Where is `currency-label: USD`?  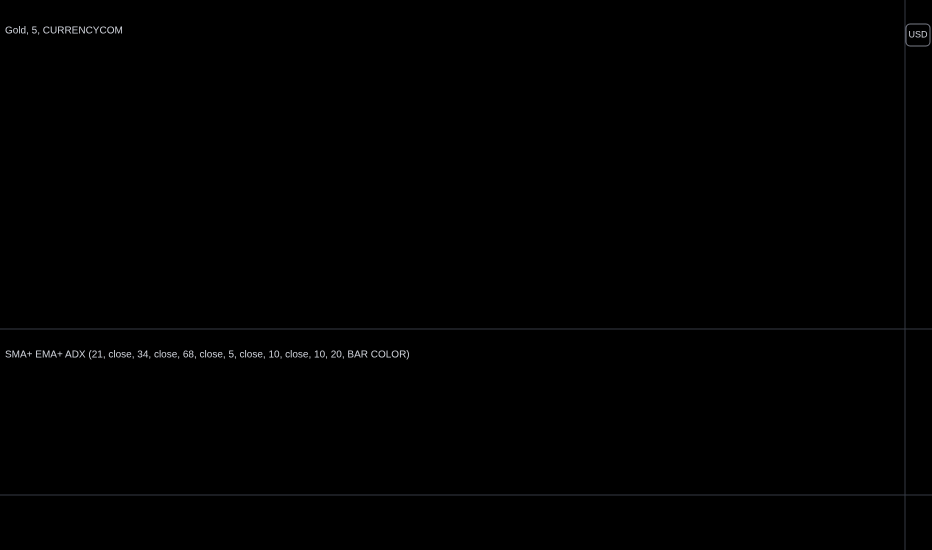 currency-label: USD is located at coordinates (918, 34).